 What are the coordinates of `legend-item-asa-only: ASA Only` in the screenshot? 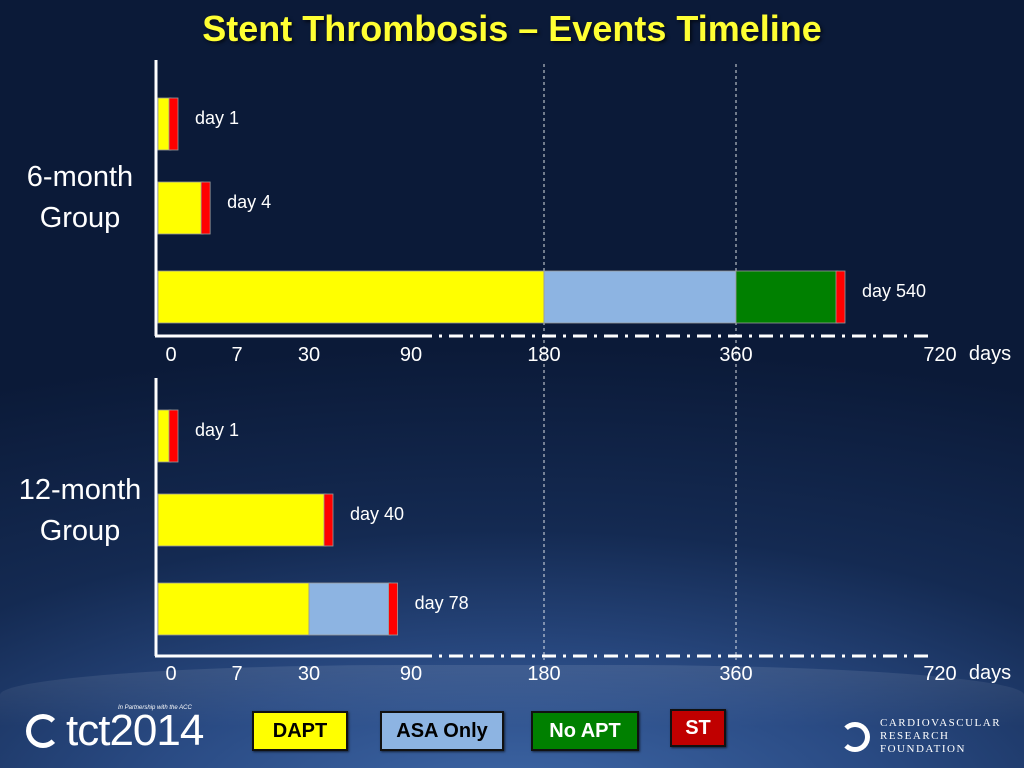 It's located at (442, 731).